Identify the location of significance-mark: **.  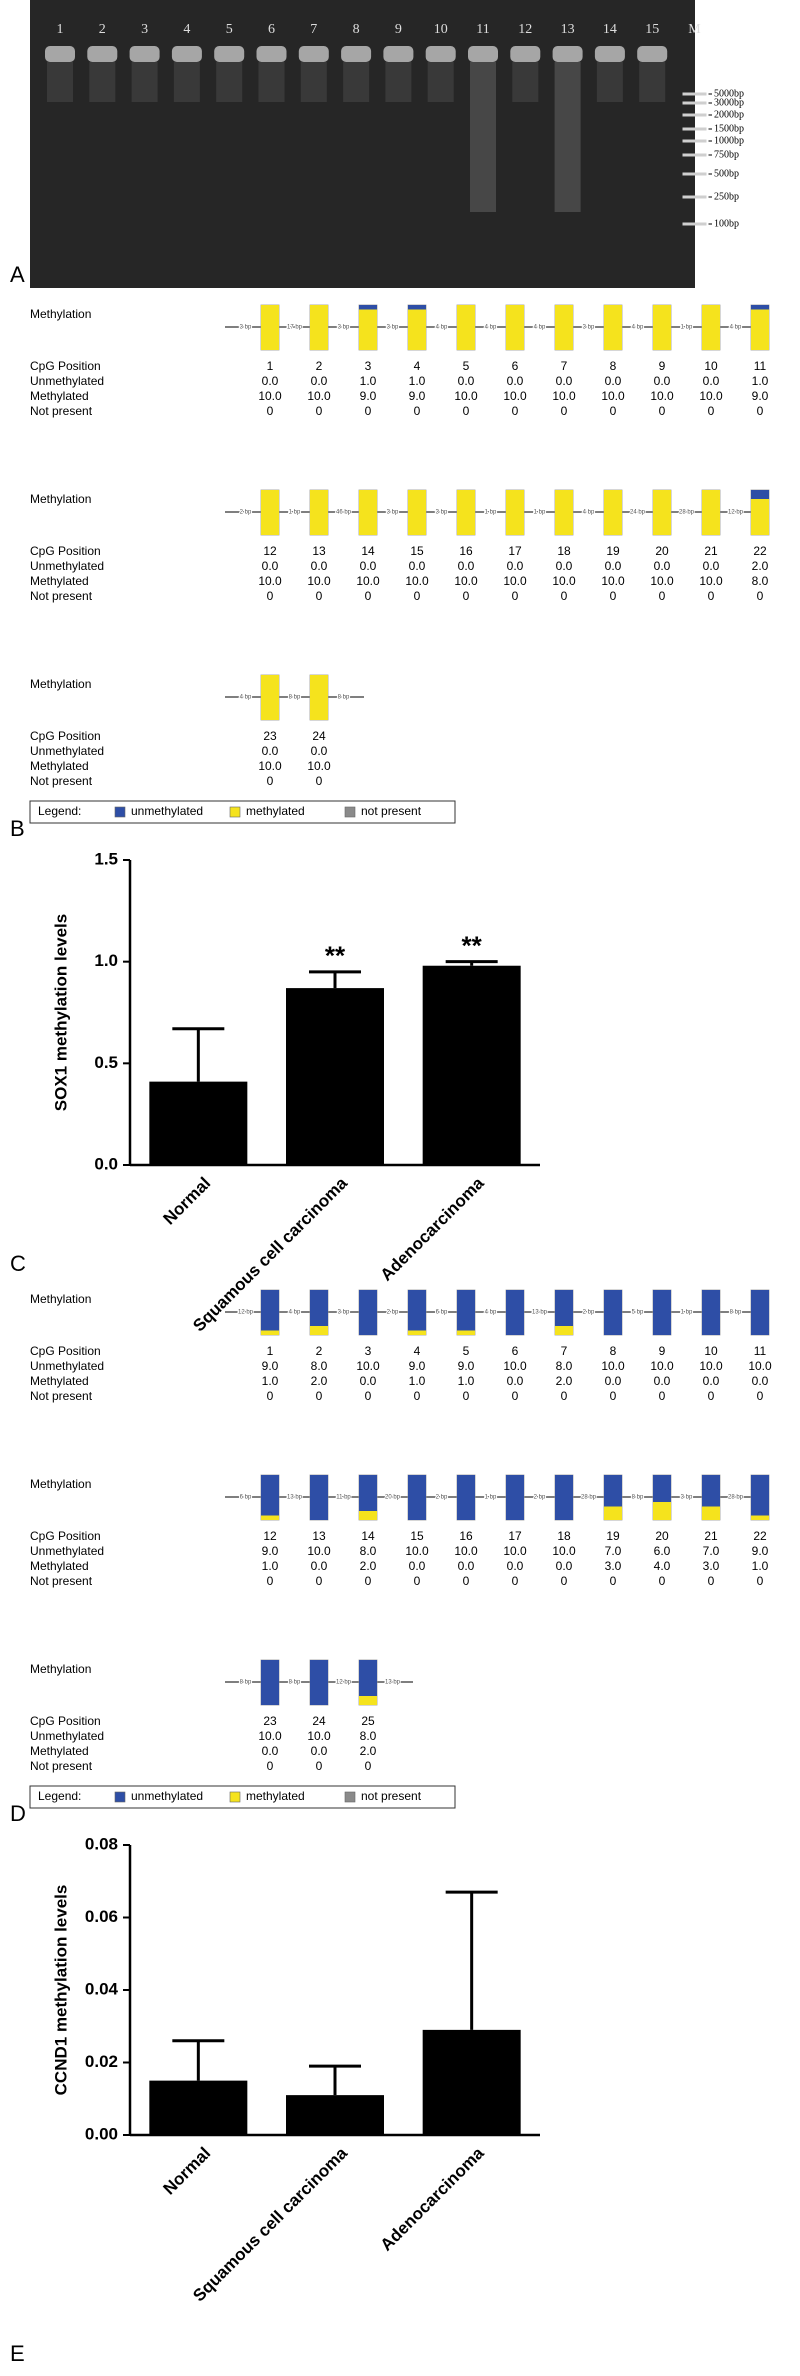
(335, 956).